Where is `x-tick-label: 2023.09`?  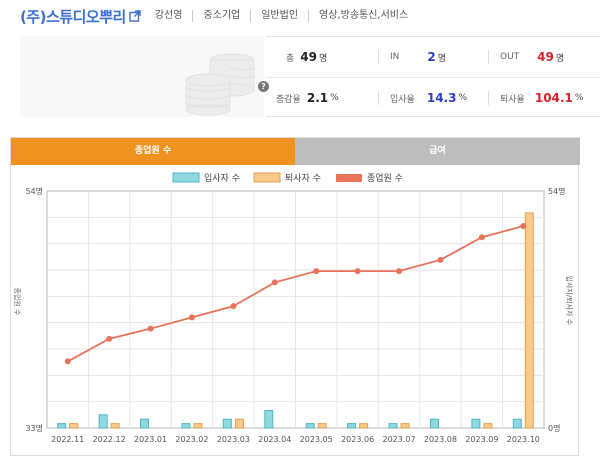 x-tick-label: 2023.09 is located at coordinates (481, 439).